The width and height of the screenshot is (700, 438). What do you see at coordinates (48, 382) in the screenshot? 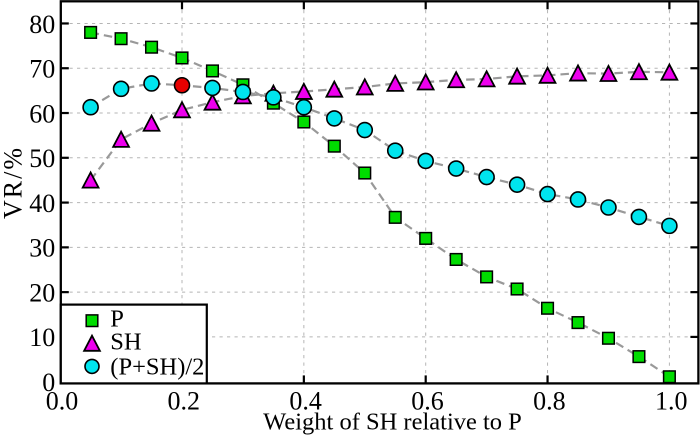
I see `svg-text: 0` at bounding box center [48, 382].